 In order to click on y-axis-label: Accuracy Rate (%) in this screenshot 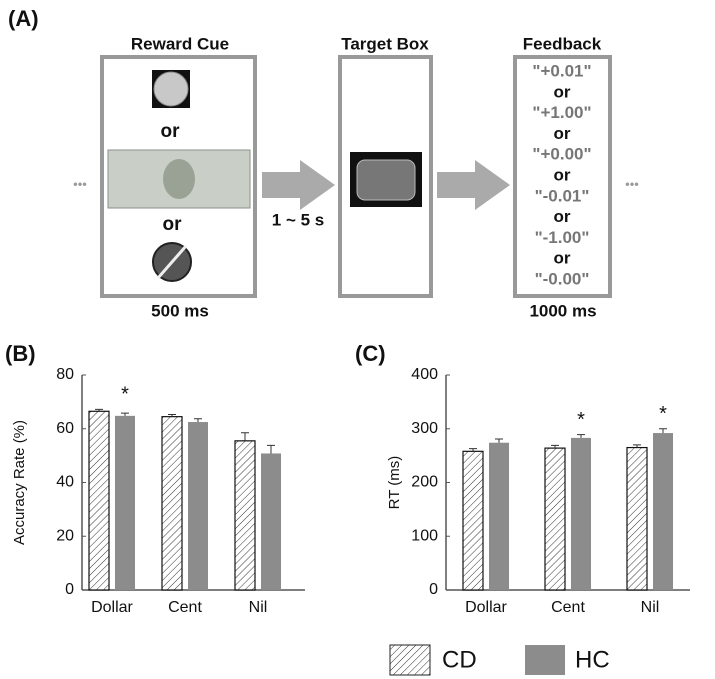, I will do `click(19, 482)`.